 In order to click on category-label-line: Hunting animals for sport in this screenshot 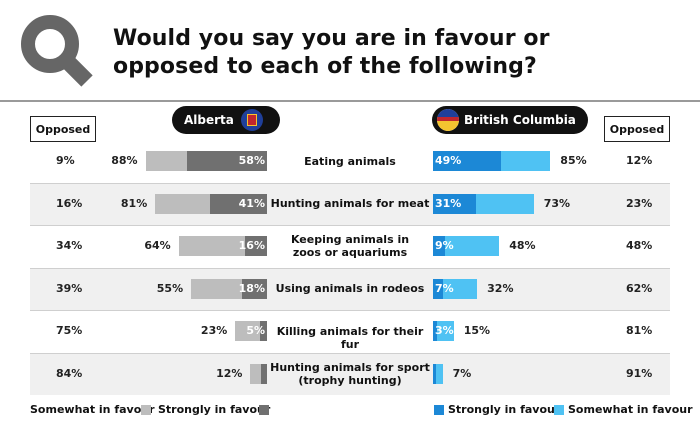, I will do `click(350, 367)`.